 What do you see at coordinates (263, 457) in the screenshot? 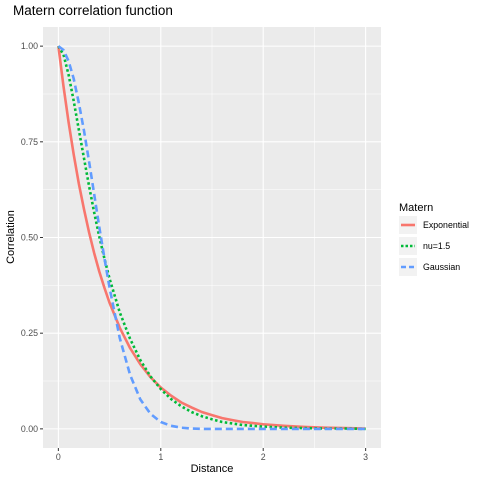
I see `x-tick-label: 2` at bounding box center [263, 457].